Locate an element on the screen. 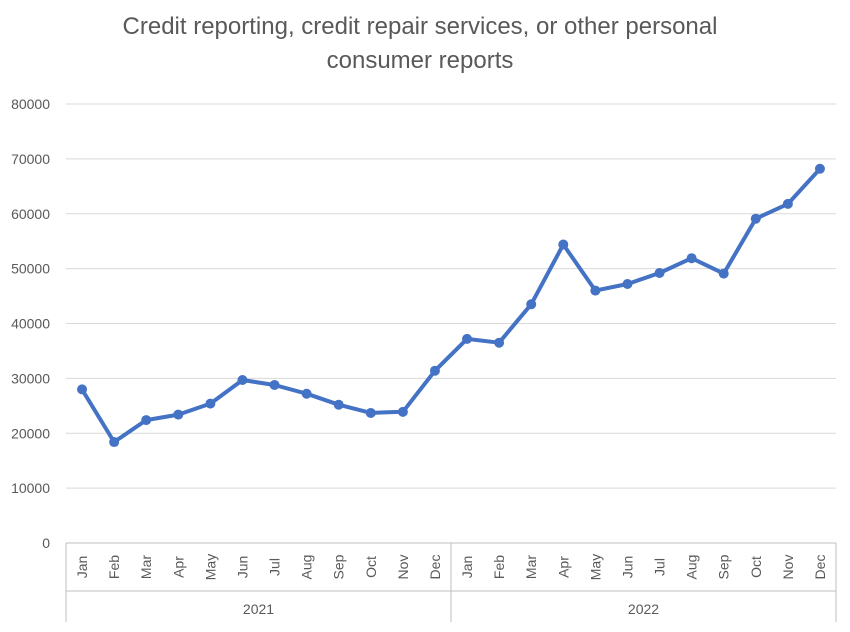 The width and height of the screenshot is (850, 632). x-group-label: 2022 is located at coordinates (643, 609).